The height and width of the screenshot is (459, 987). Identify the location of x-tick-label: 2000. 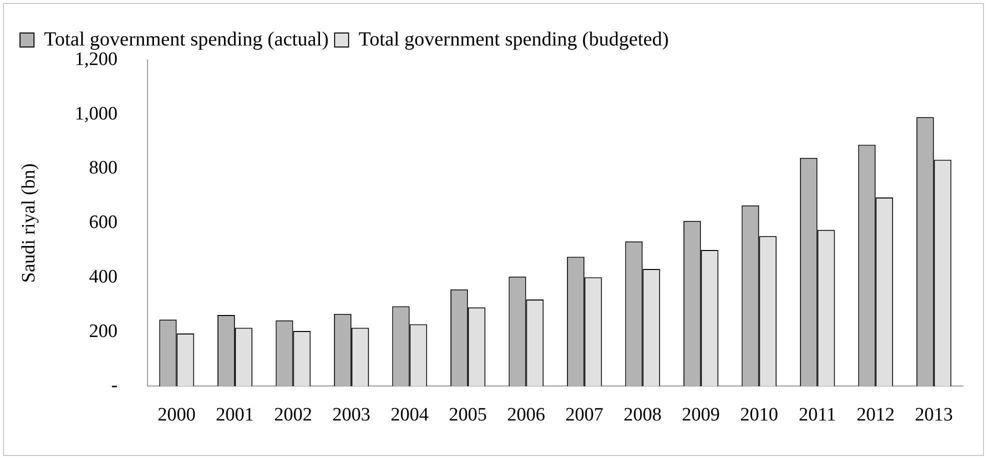
(177, 415).